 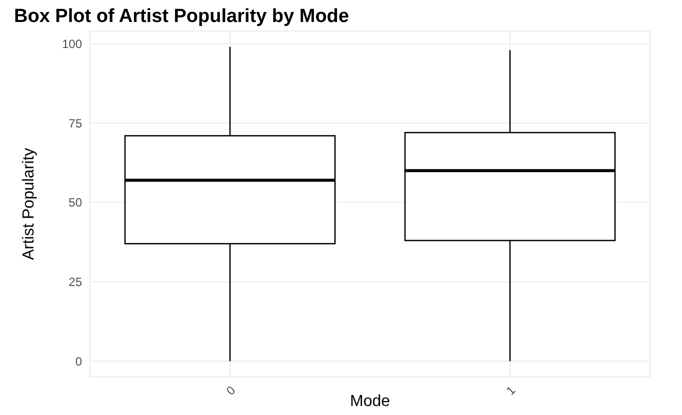 I want to click on y-tick-label: 100, so click(x=72, y=43).